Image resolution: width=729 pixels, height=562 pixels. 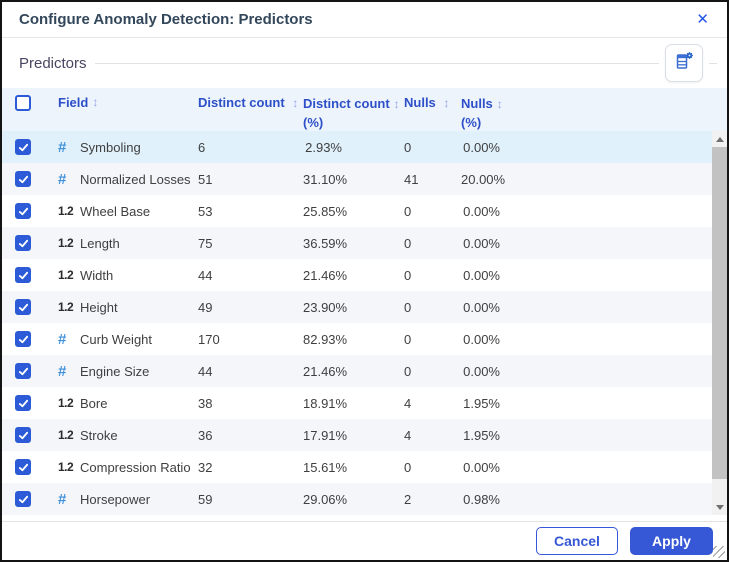 What do you see at coordinates (205, 371) in the screenshot?
I see `distinct-count-value: 44` at bounding box center [205, 371].